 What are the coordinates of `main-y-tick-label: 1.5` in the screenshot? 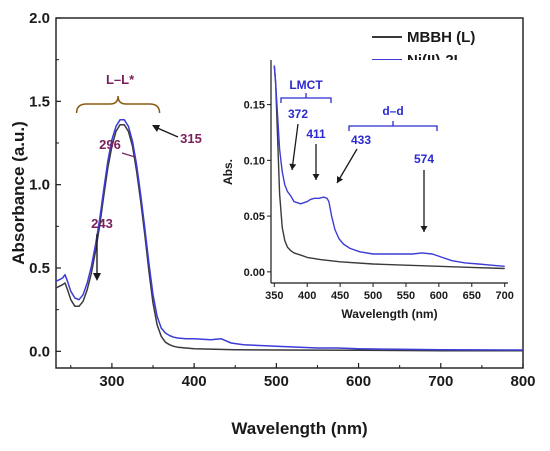 It's located at (39, 101).